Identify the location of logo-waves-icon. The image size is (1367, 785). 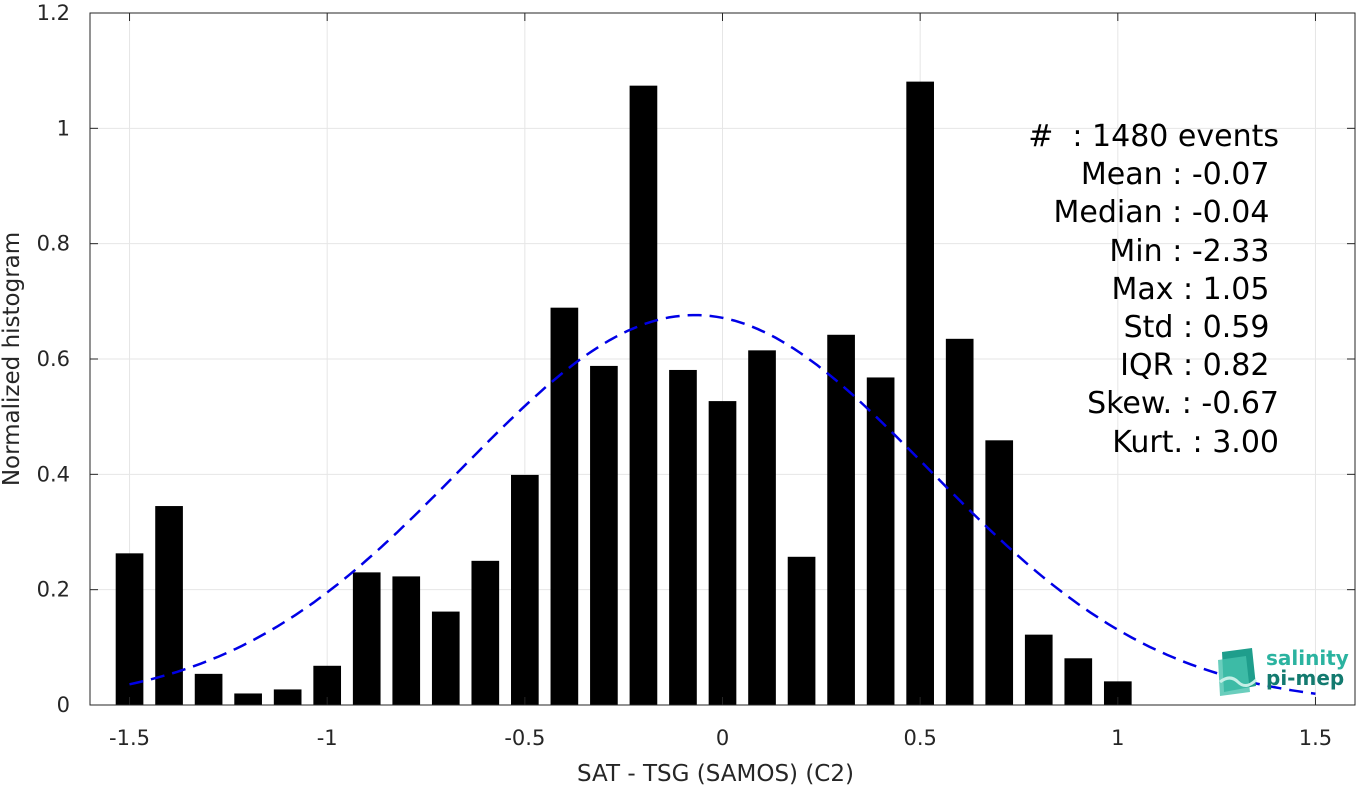
(1238, 672).